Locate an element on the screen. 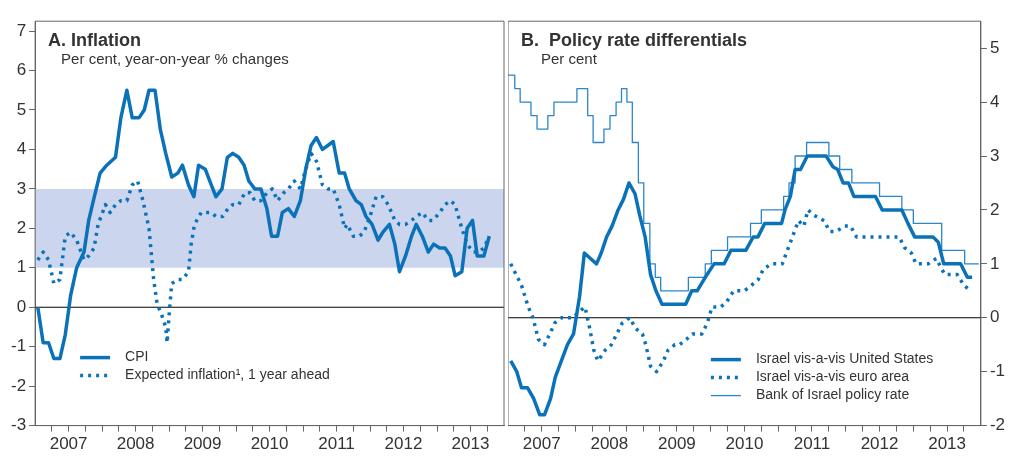 The width and height of the screenshot is (1010, 458). legend-label: Bank of Israel policy rate is located at coordinates (832, 394).